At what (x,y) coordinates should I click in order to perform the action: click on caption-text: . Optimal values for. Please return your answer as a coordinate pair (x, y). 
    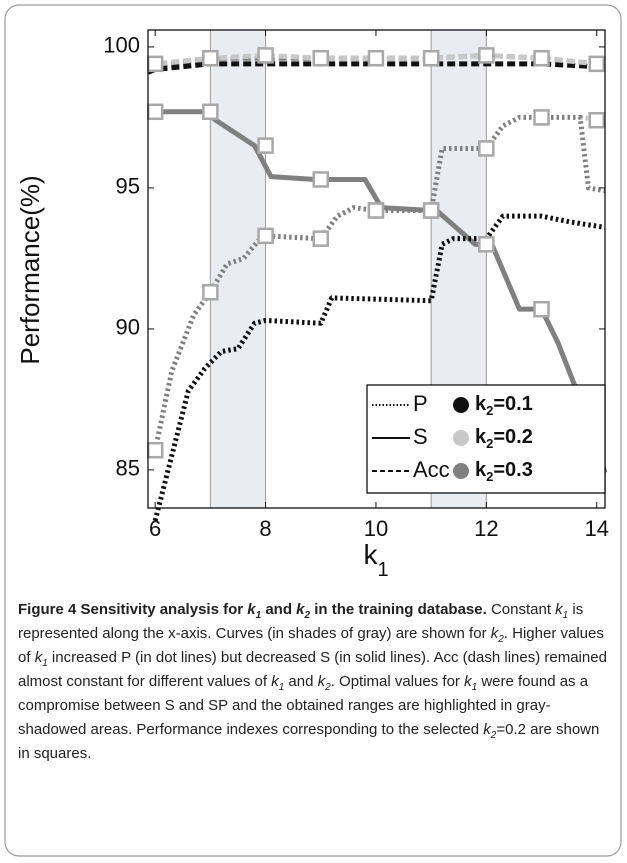
    Looking at the image, I should click on (397, 681).